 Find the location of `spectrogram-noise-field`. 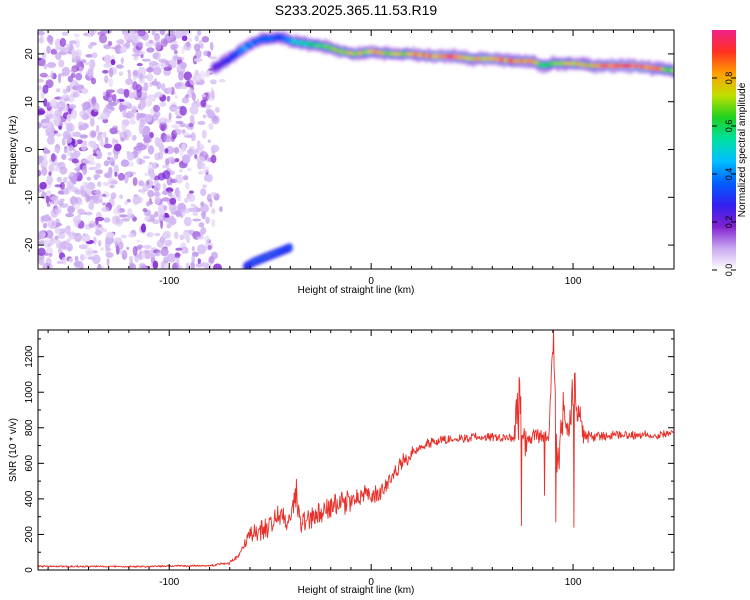

spectrogram-noise-field is located at coordinates (132, 149).